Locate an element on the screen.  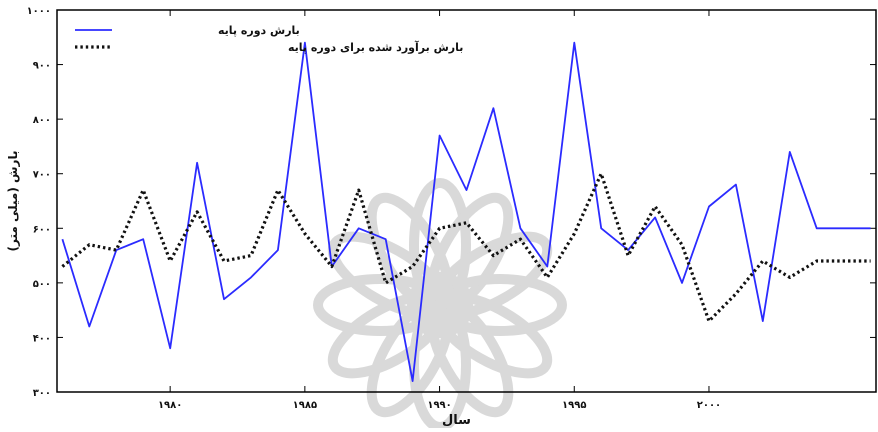
y-tick-label: ۴۰۰ is located at coordinates (42, 338).